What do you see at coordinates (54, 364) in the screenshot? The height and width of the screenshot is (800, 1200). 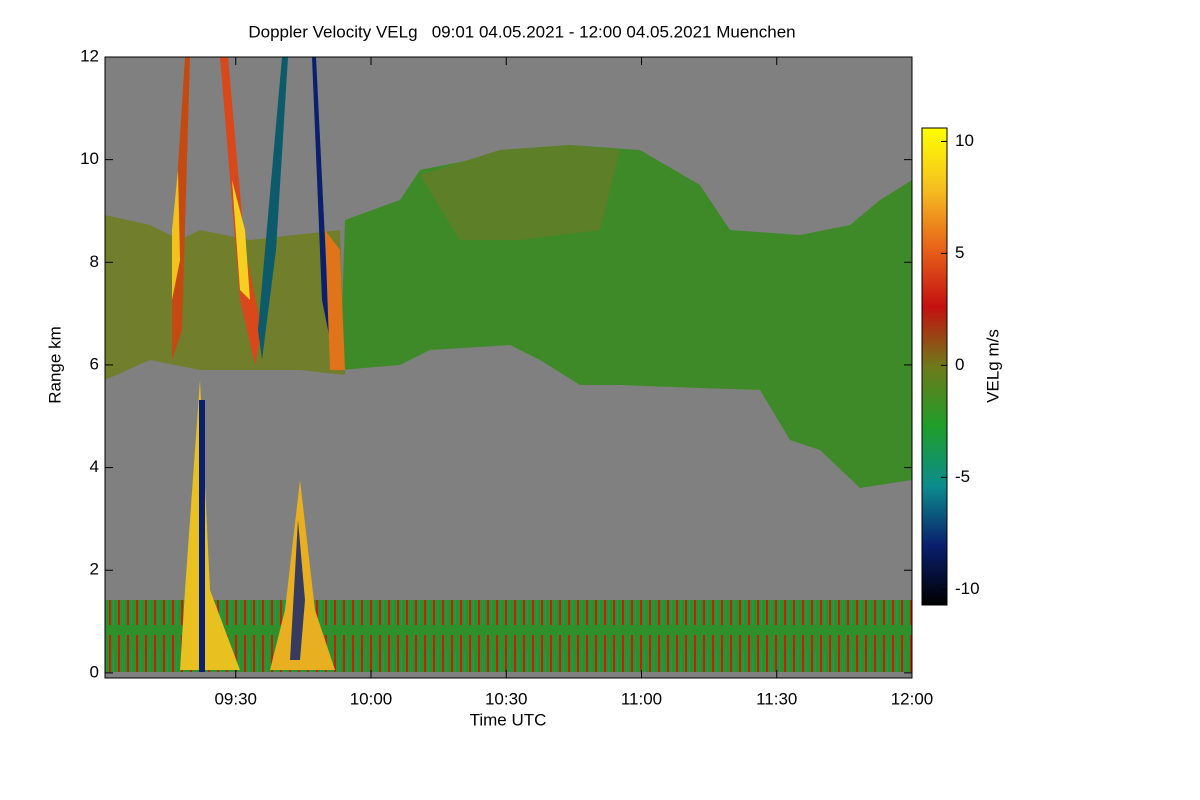 I see `y-axis-label: Range km` at bounding box center [54, 364].